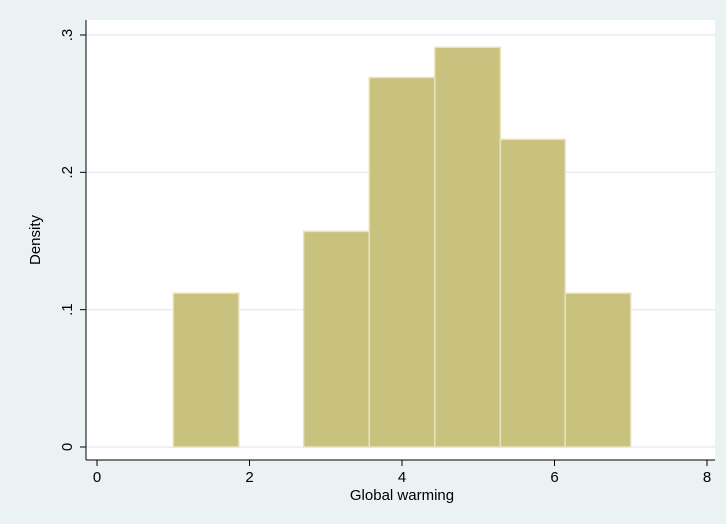 This screenshot has height=524, width=726. I want to click on x-tick-label-3: 6, so click(554, 477).